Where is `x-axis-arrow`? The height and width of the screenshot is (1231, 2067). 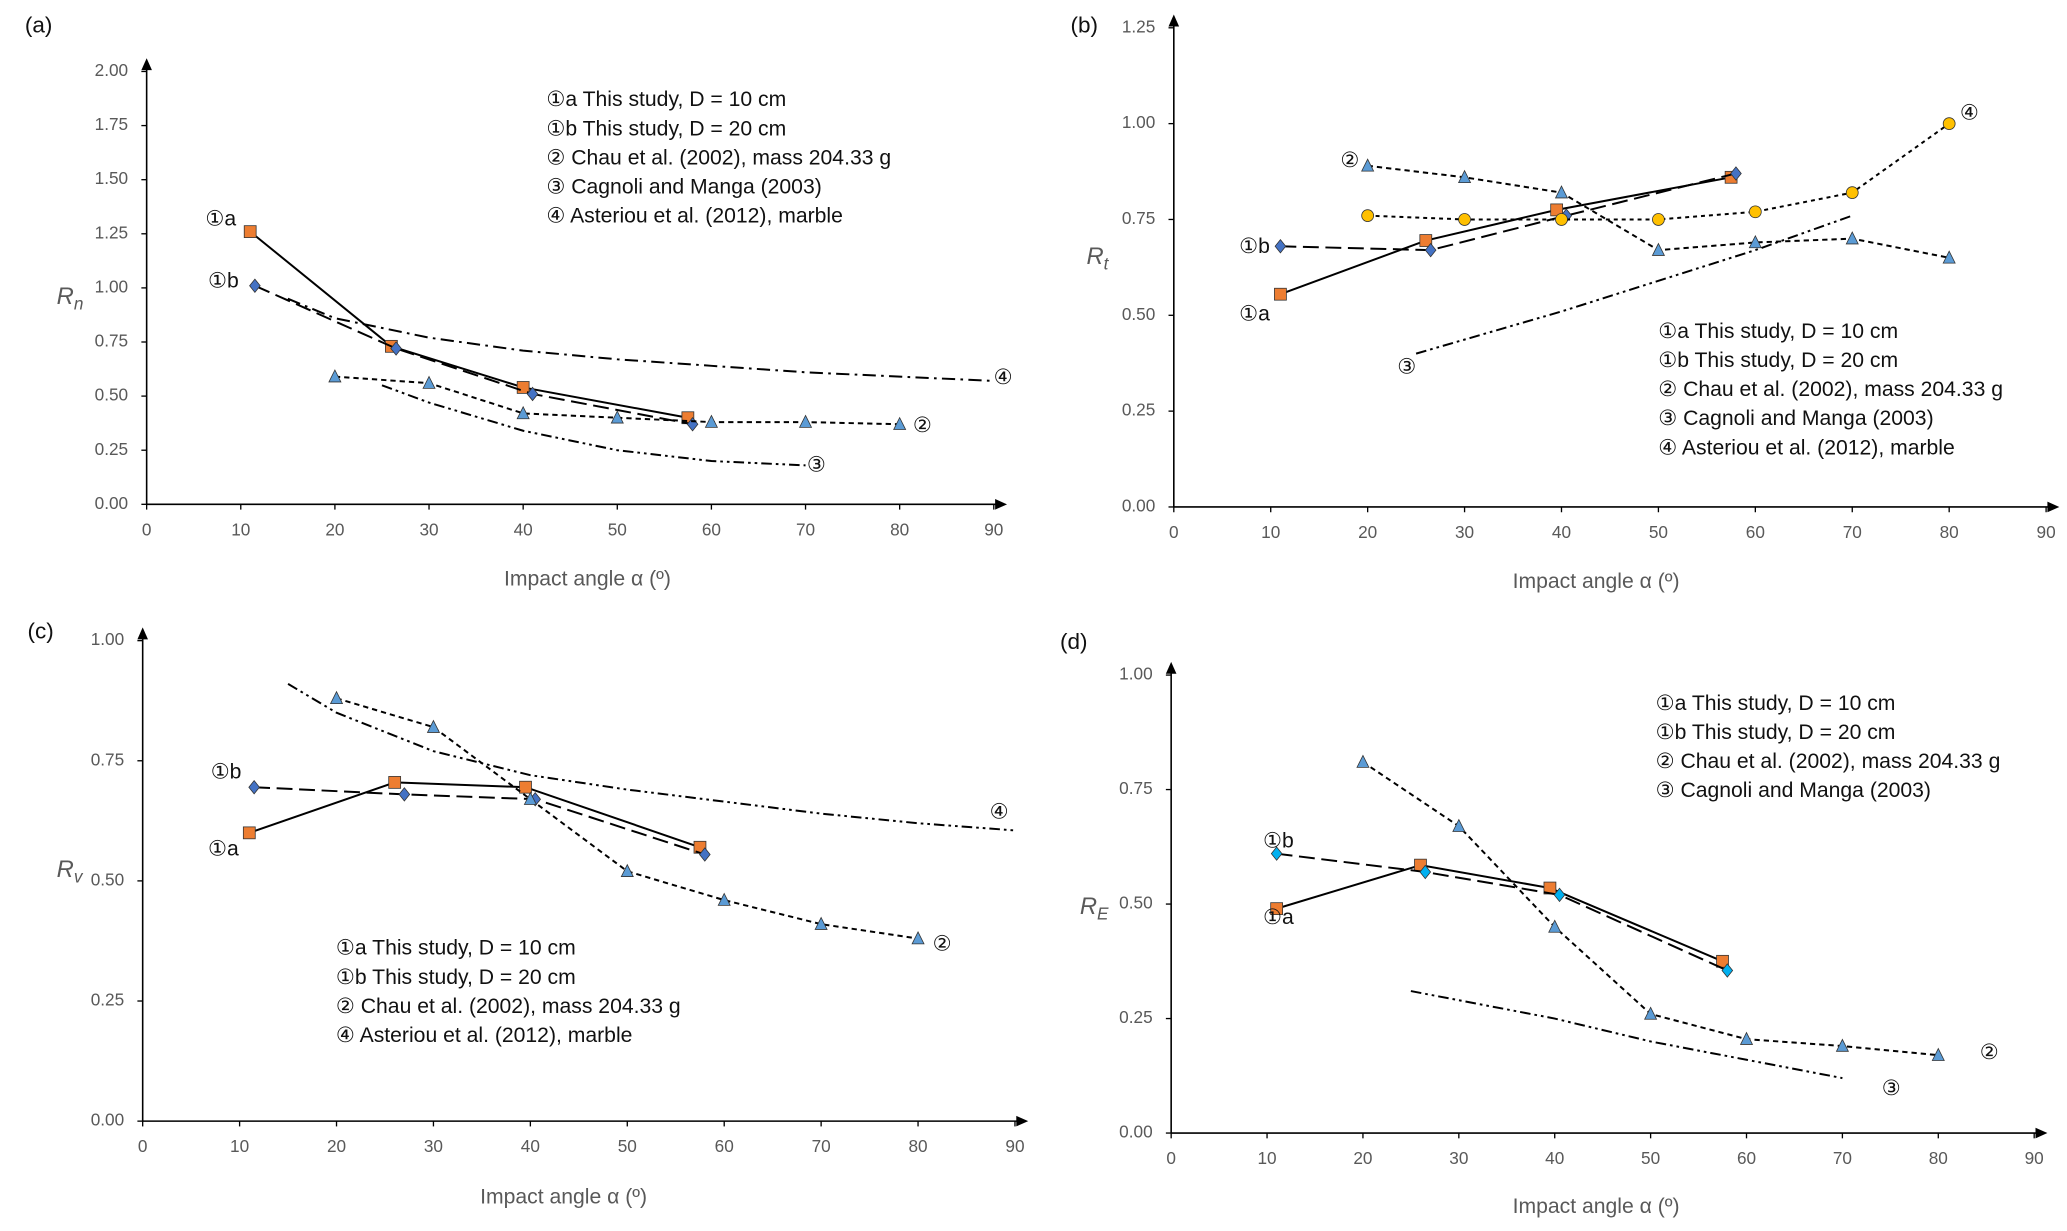 x-axis-arrow is located at coordinates (2053, 507).